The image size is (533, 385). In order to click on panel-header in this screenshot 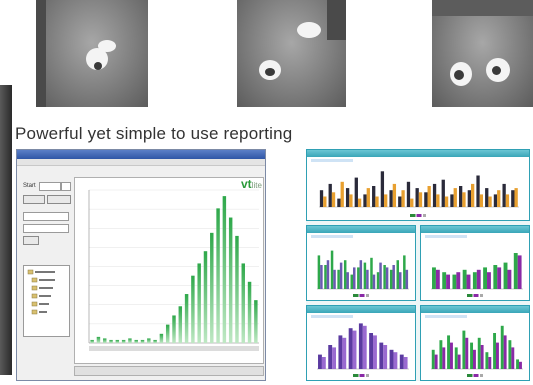, I will do `click(475, 229)`.